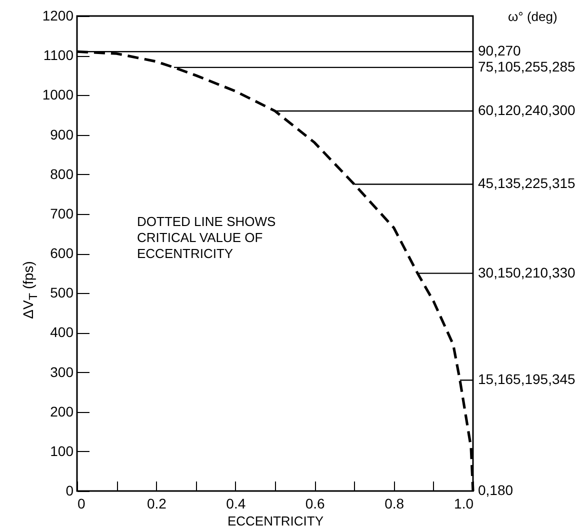 This screenshot has height=532, width=580. I want to click on x-tick-label: 0.4, so click(236, 504).